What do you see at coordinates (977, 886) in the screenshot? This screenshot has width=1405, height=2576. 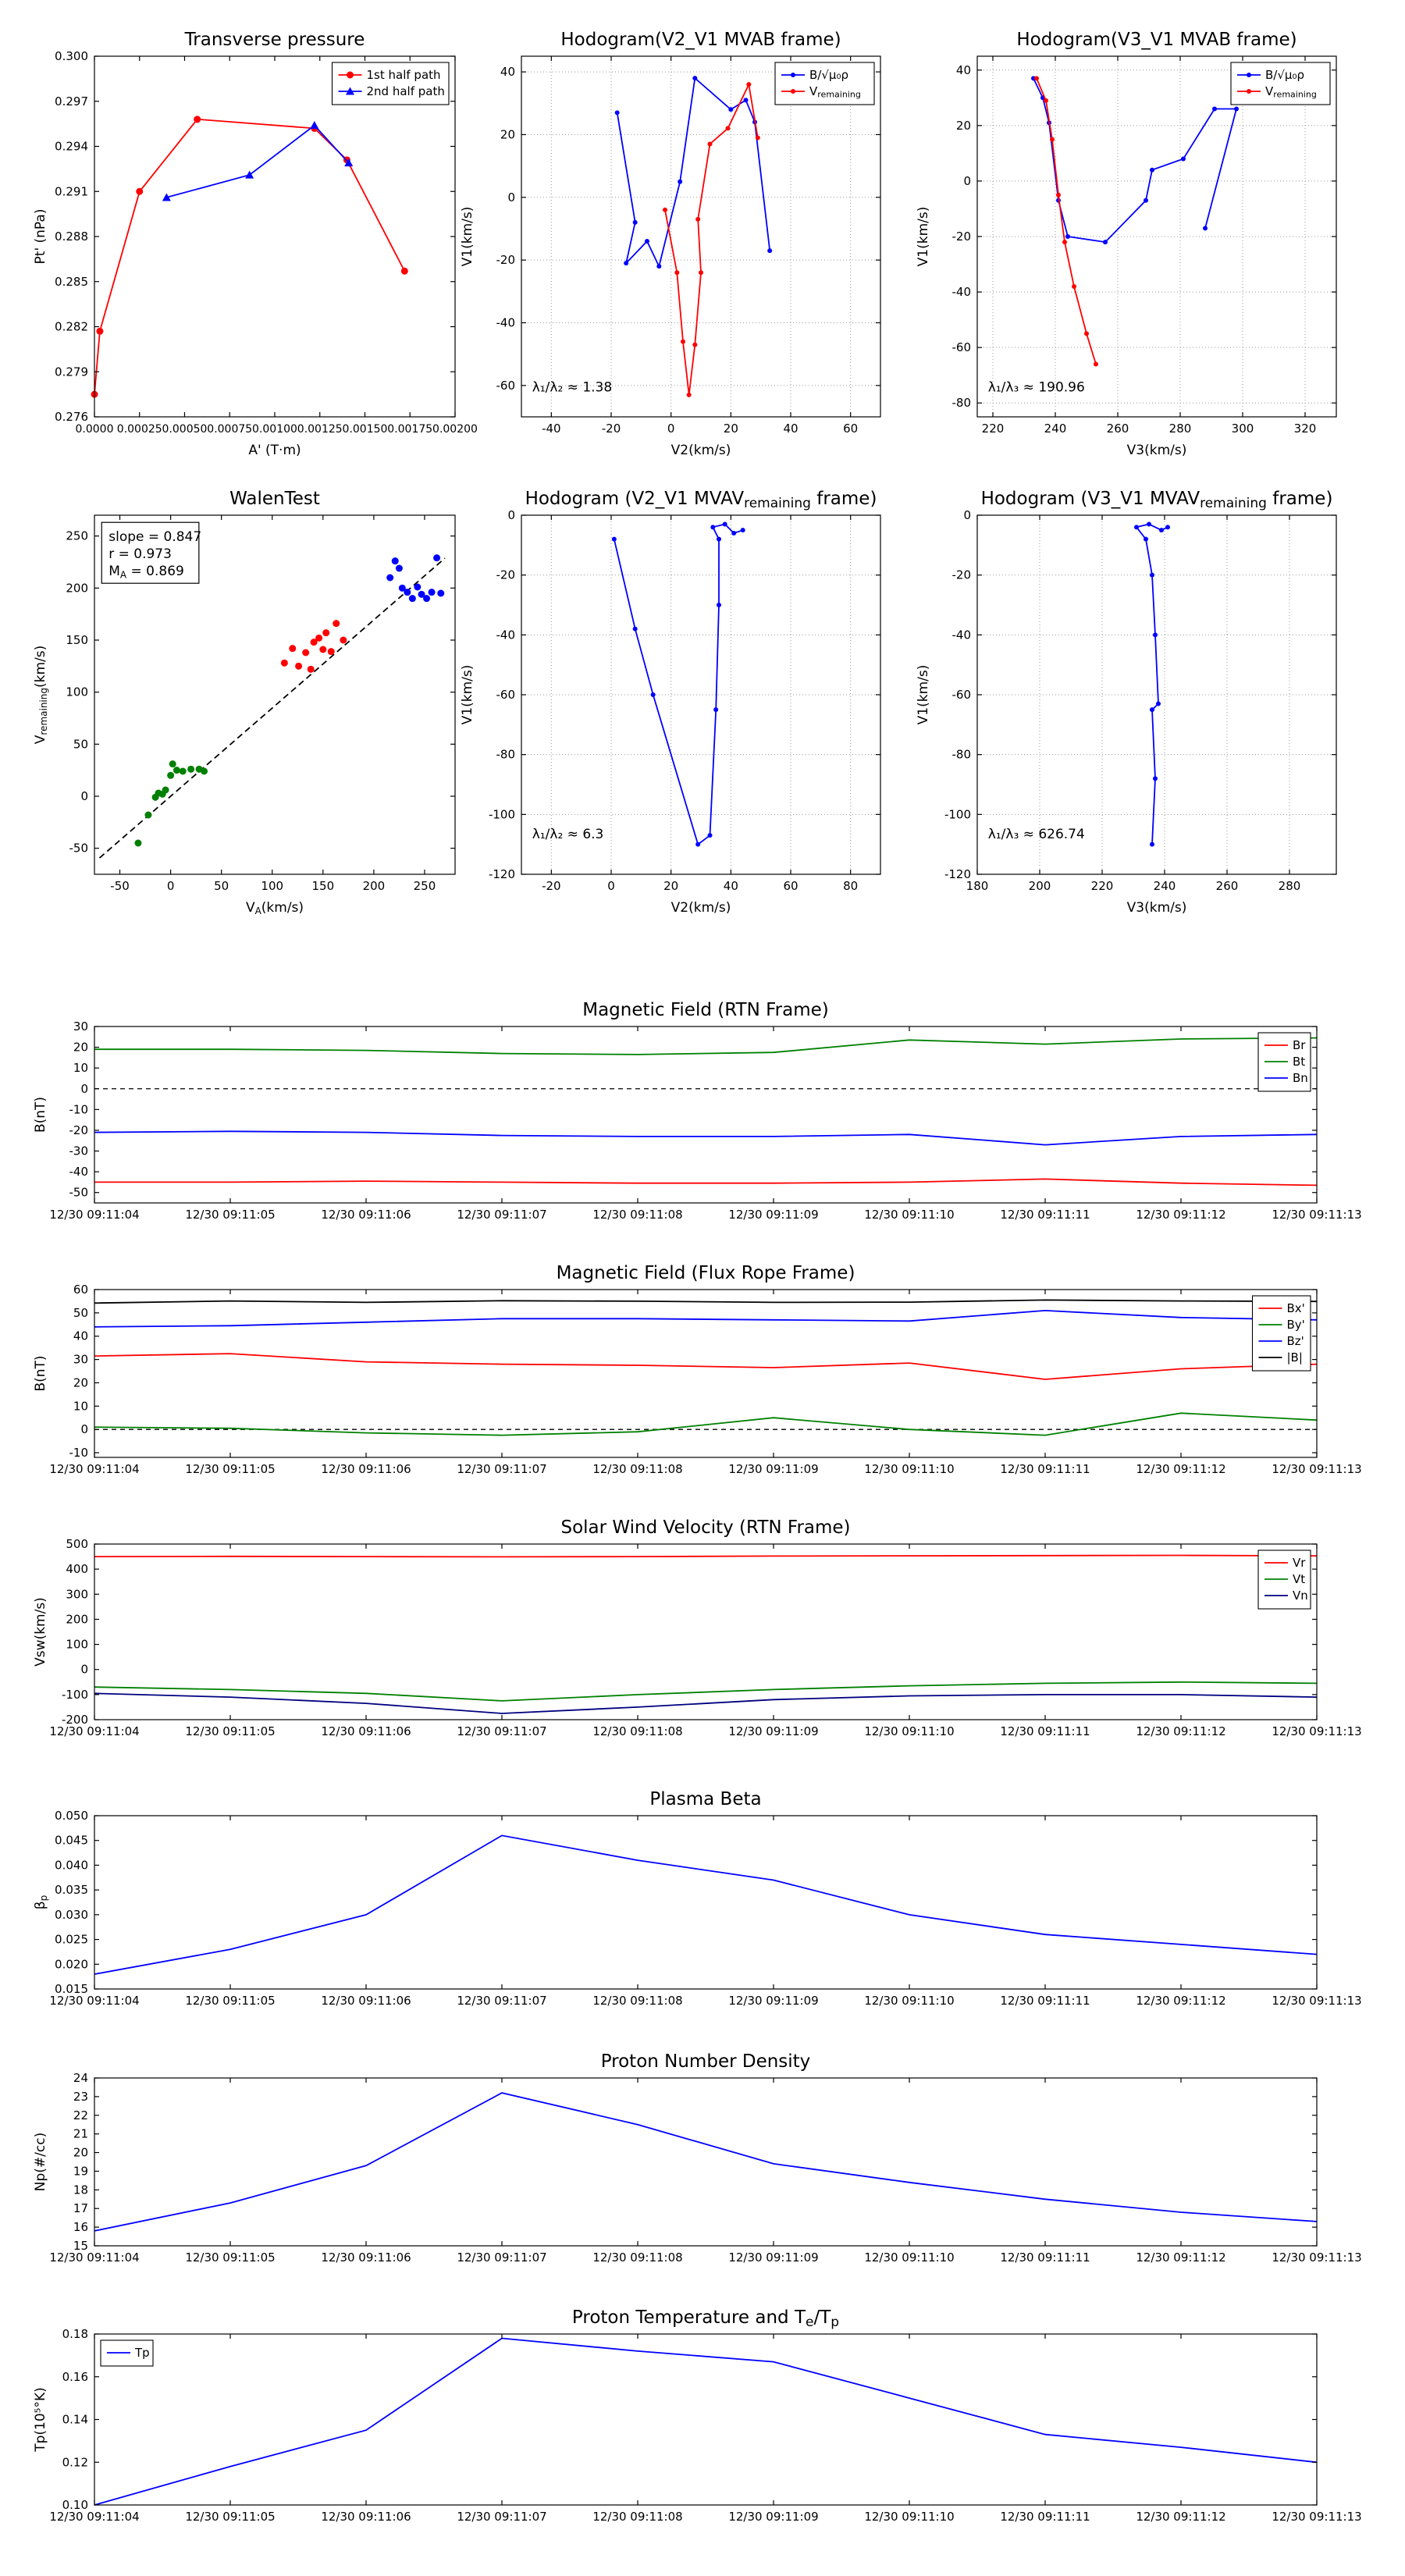 I see `svg-text: 180` at bounding box center [977, 886].